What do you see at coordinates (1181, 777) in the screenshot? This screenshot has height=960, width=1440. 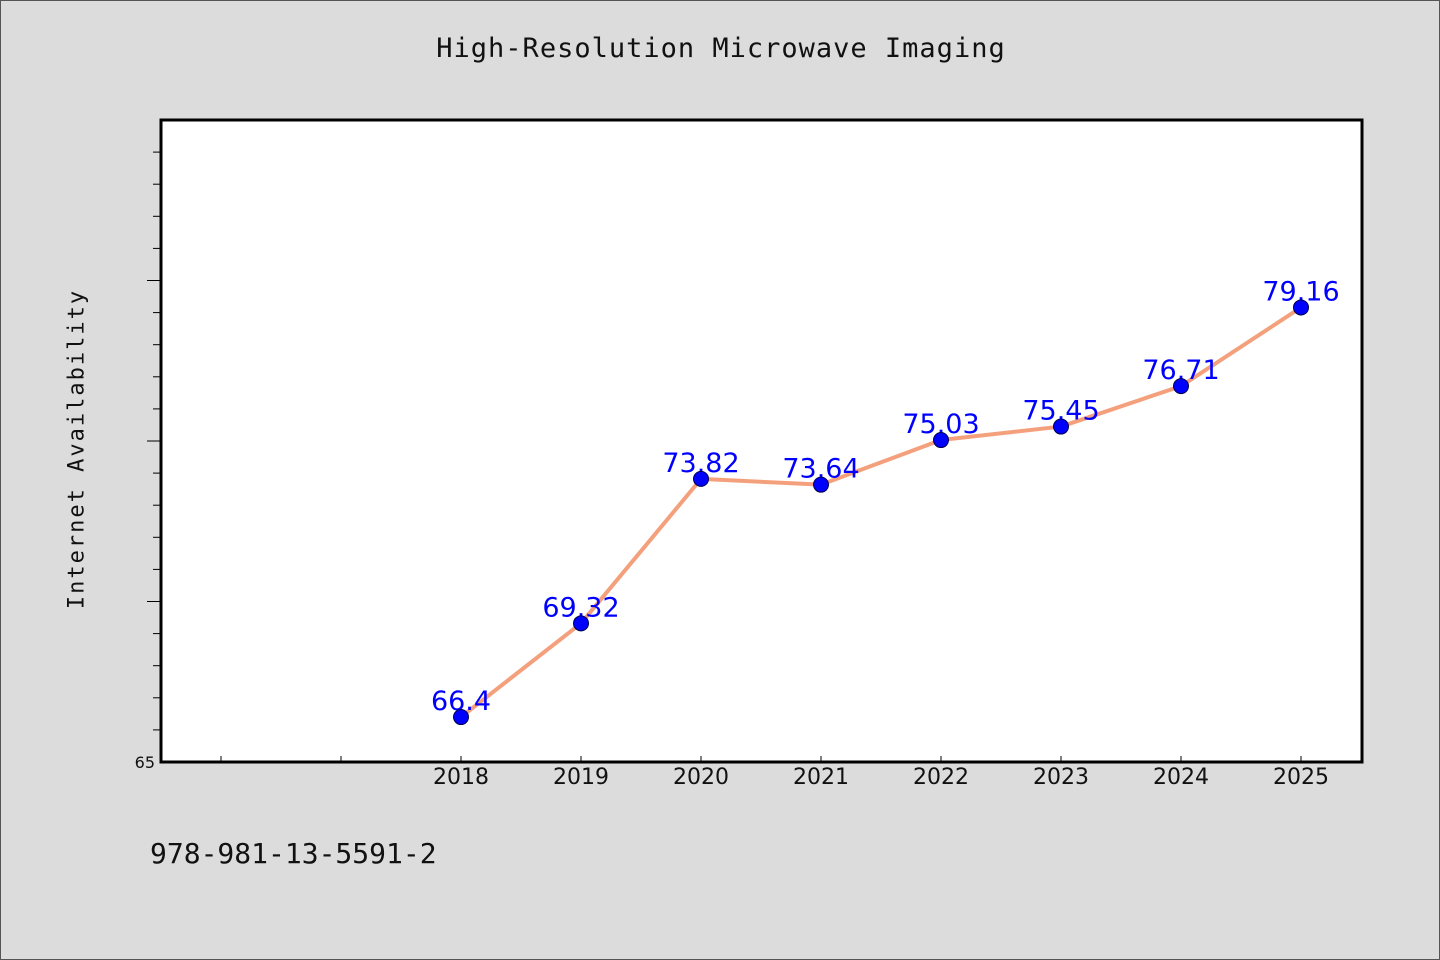 I see `x-tick-label: 2024` at bounding box center [1181, 777].